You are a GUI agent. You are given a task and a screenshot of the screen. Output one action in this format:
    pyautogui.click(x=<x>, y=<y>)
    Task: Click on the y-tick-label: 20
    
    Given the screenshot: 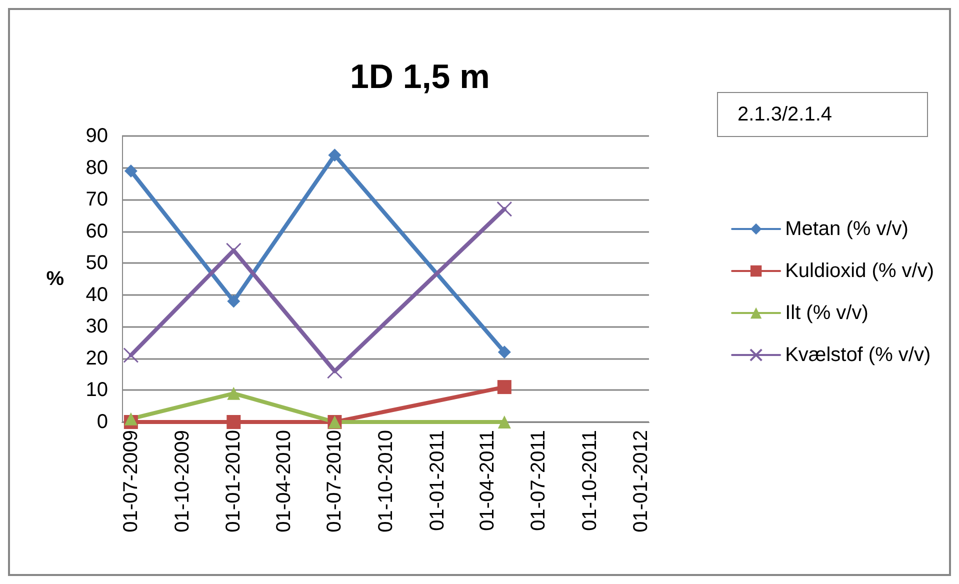 What is the action you would take?
    pyautogui.click(x=97, y=358)
    